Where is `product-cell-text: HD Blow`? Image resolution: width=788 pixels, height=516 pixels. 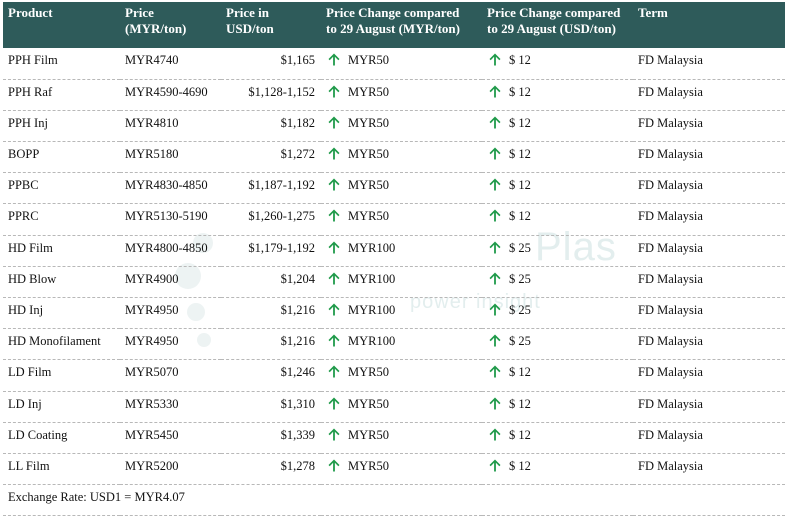 product-cell-text: HD Blow is located at coordinates (32, 278).